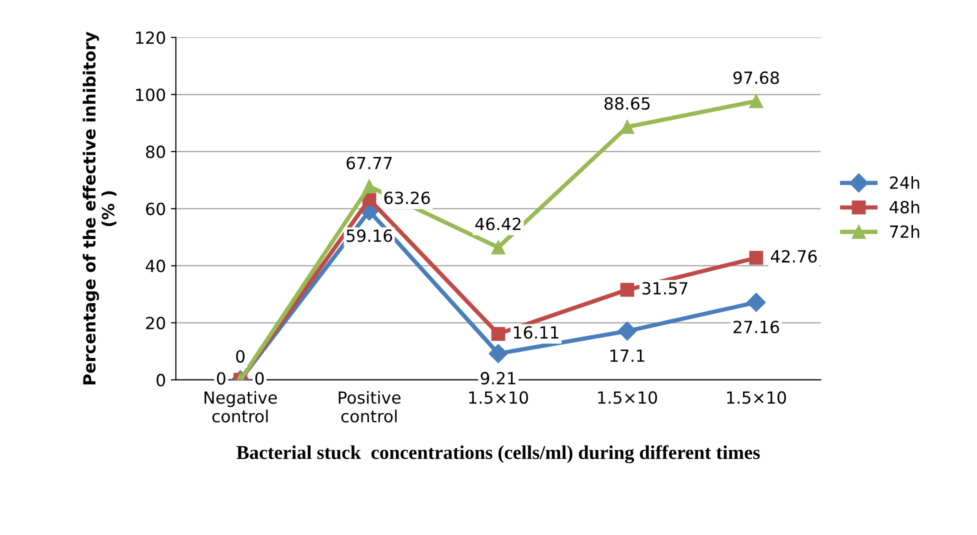 This screenshot has width=977, height=535. Describe the element at coordinates (161, 380) in the screenshot. I see `y-tick-label: 0` at that location.